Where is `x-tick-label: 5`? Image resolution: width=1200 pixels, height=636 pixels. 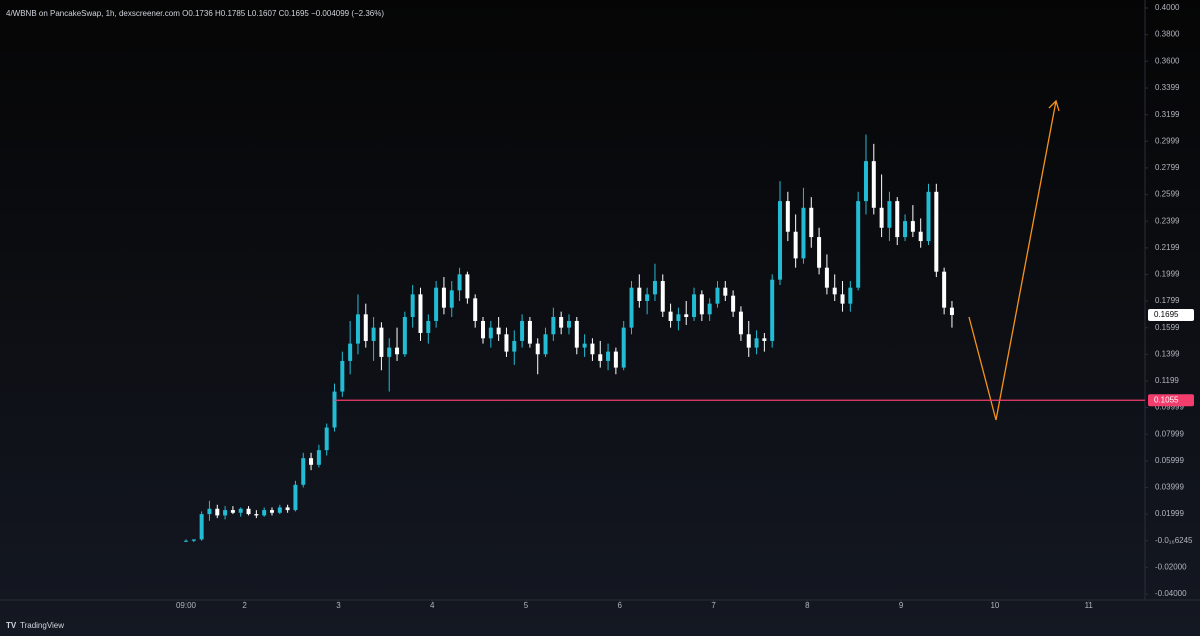
x-tick-label: 5 is located at coordinates (526, 605).